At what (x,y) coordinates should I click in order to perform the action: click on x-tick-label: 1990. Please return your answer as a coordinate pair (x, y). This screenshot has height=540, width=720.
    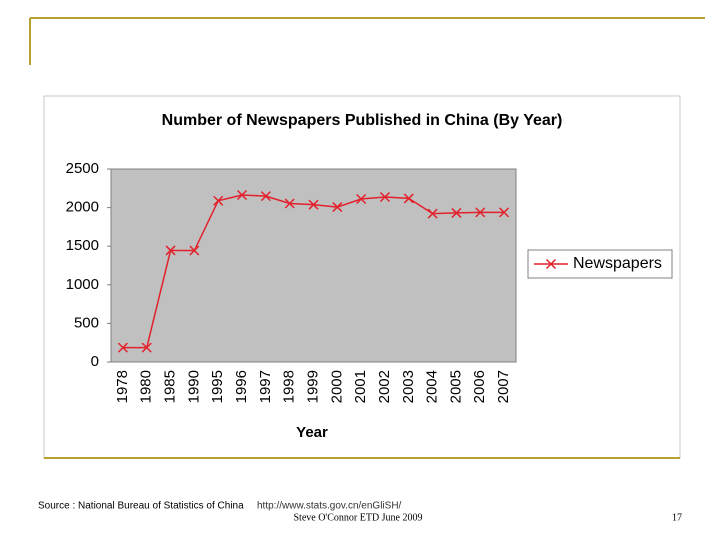
    Looking at the image, I should click on (193, 386).